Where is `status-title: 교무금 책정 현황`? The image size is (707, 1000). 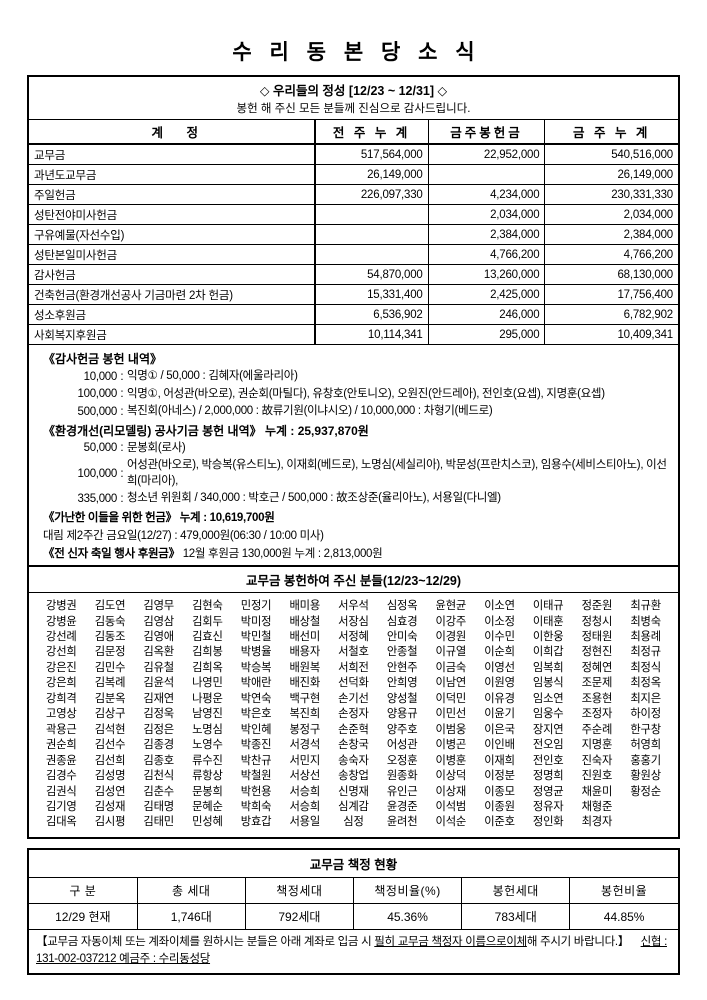
status-title: 교무금 책정 현황 is located at coordinates (353, 864).